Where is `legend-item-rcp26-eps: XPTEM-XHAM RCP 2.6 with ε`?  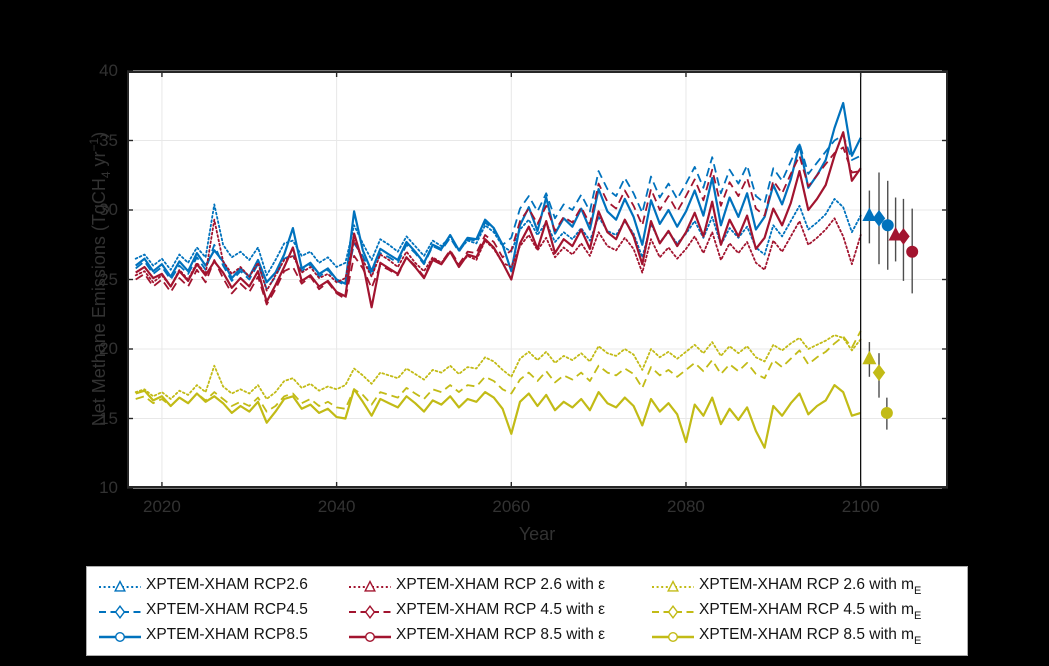
legend-item-rcp26-eps: XPTEM-XHAM RCP 2.6 with ε is located at coordinates (499, 586).